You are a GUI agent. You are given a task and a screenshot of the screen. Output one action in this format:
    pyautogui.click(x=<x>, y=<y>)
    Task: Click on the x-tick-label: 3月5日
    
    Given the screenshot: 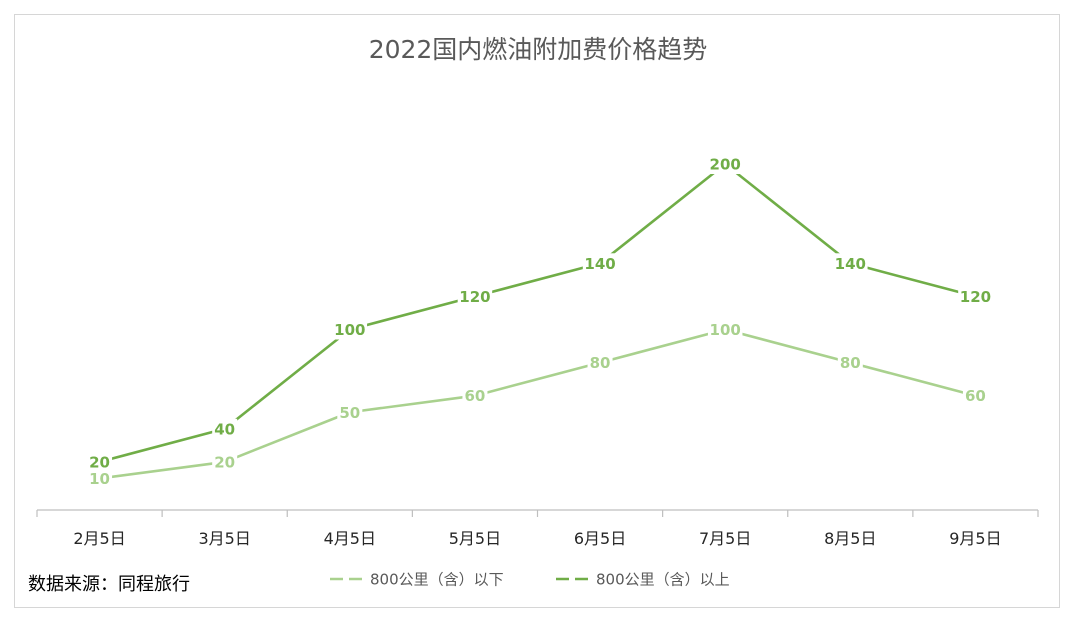 What is the action you would take?
    pyautogui.click(x=225, y=538)
    